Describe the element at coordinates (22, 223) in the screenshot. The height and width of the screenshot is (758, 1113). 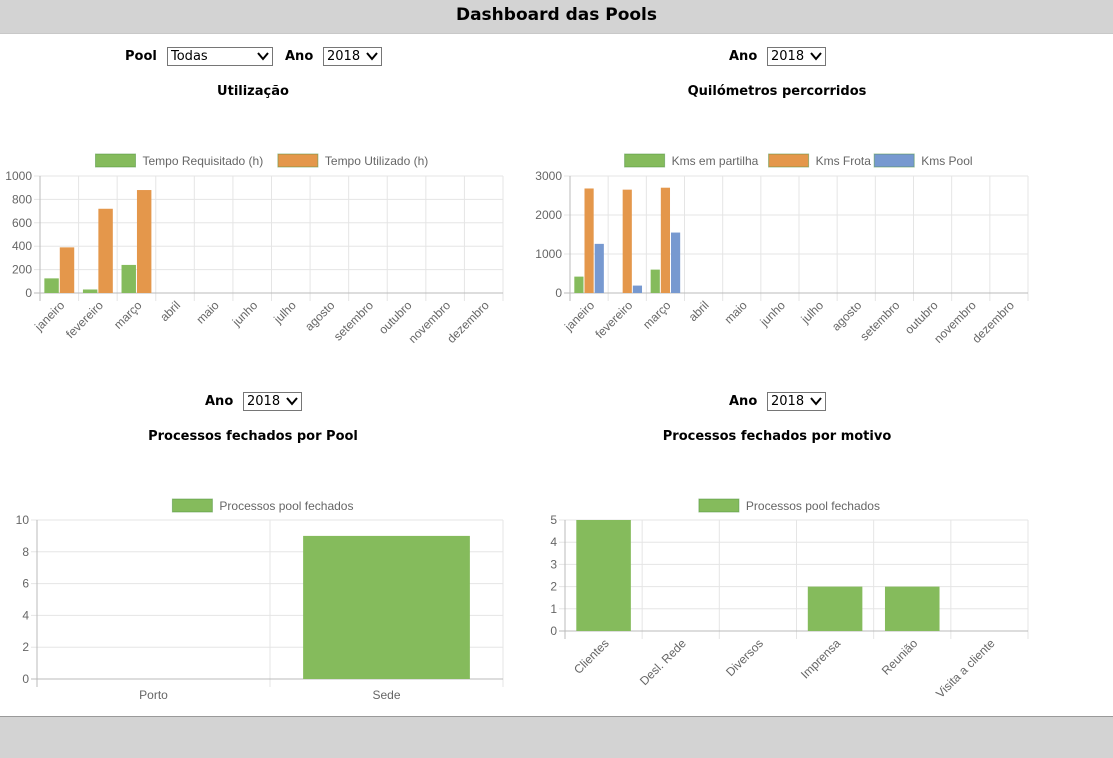
I see `y-tick-label: 600` at that location.